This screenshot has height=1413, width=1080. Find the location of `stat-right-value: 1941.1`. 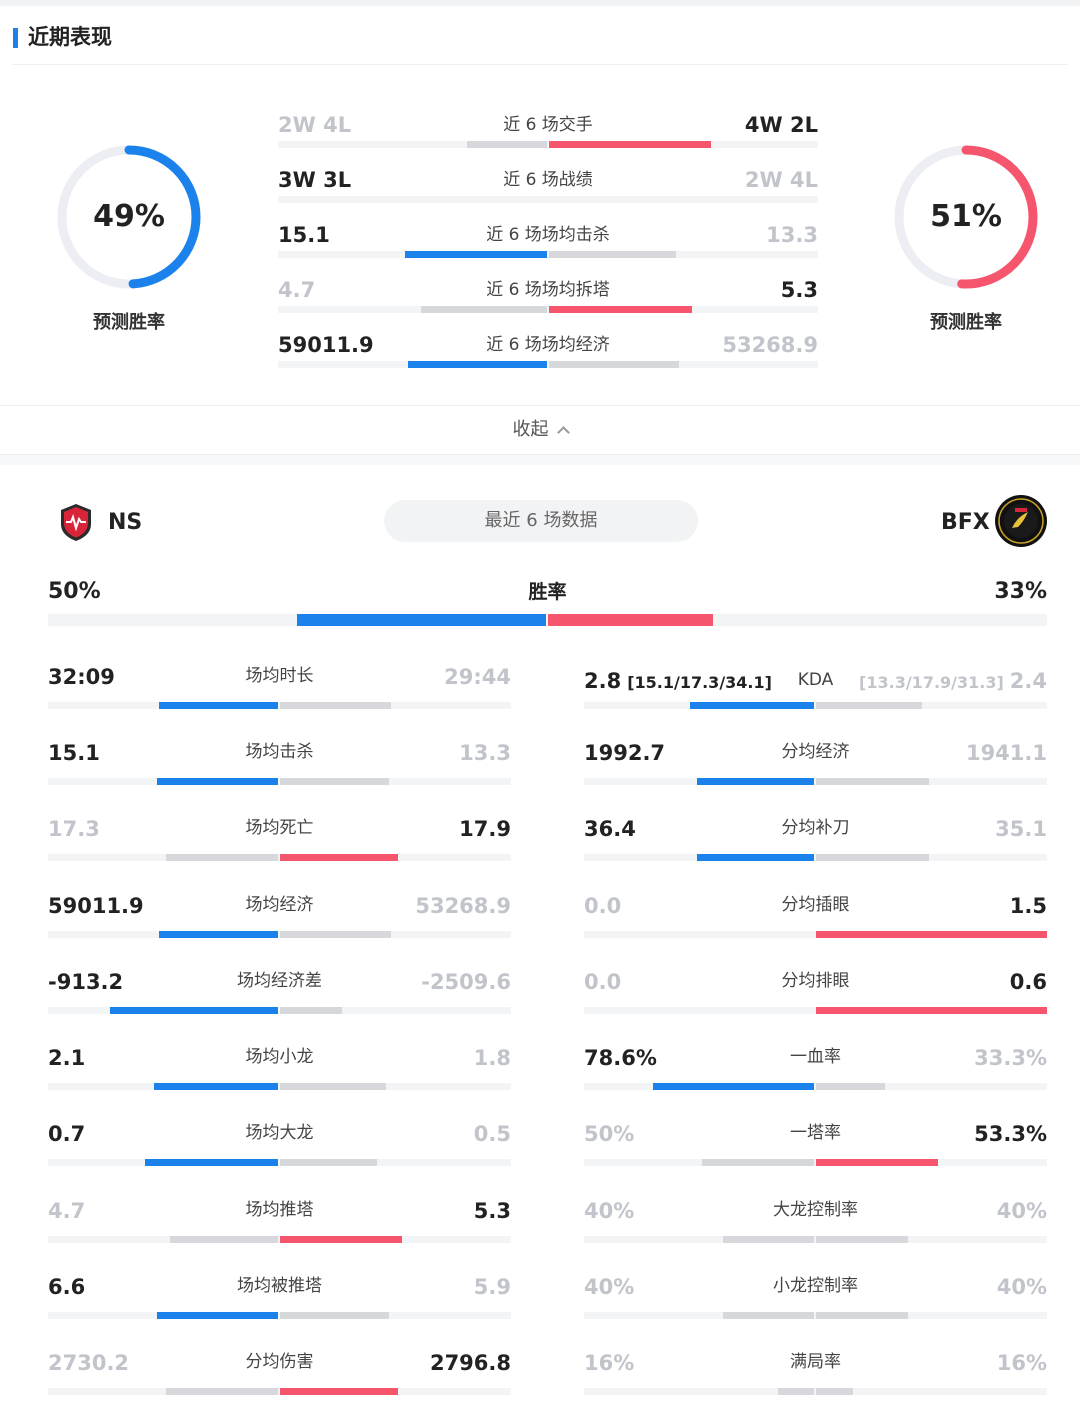

stat-right-value: 1941.1 is located at coordinates (1006, 753).